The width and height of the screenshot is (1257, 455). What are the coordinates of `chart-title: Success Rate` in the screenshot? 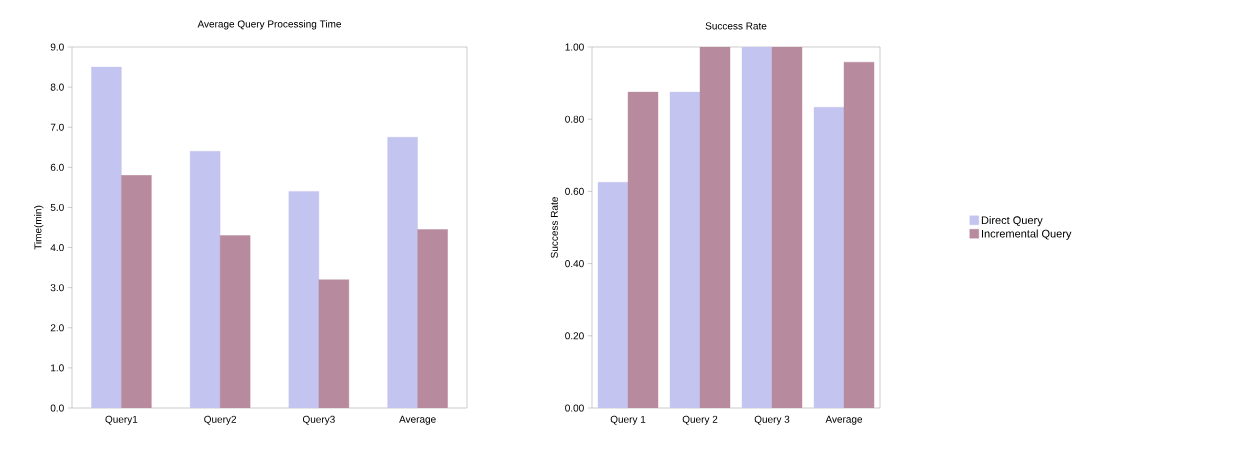 It's located at (736, 26).